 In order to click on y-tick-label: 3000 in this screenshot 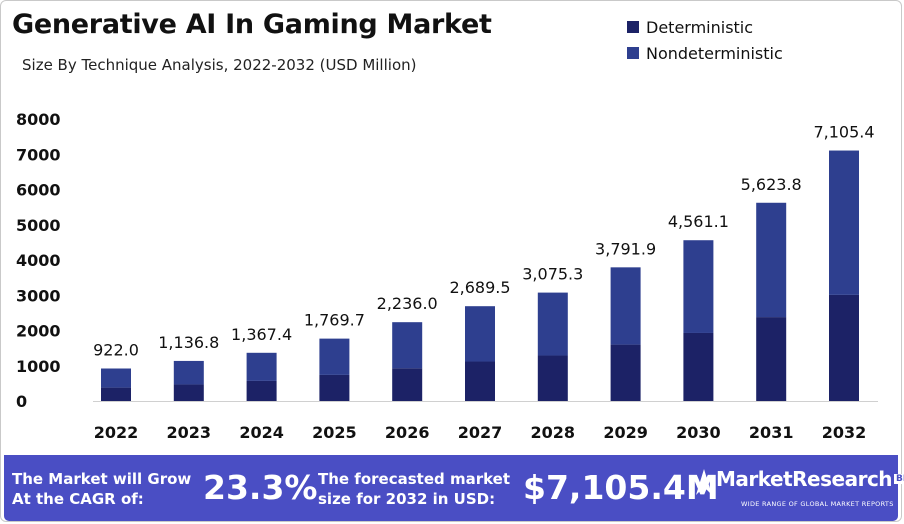, I will do `click(38, 295)`.